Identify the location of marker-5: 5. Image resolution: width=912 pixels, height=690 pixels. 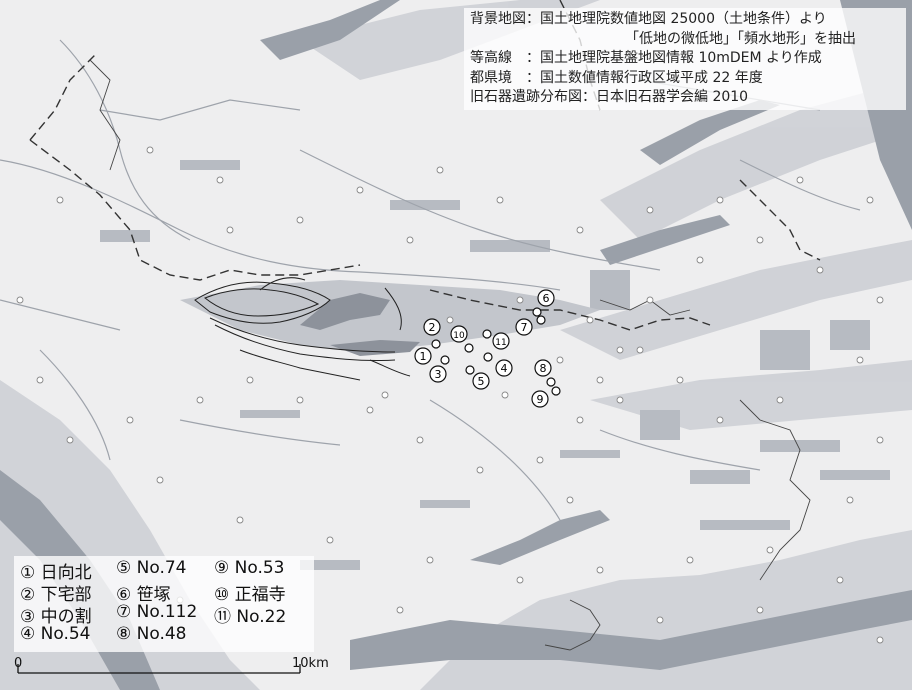
(481, 381).